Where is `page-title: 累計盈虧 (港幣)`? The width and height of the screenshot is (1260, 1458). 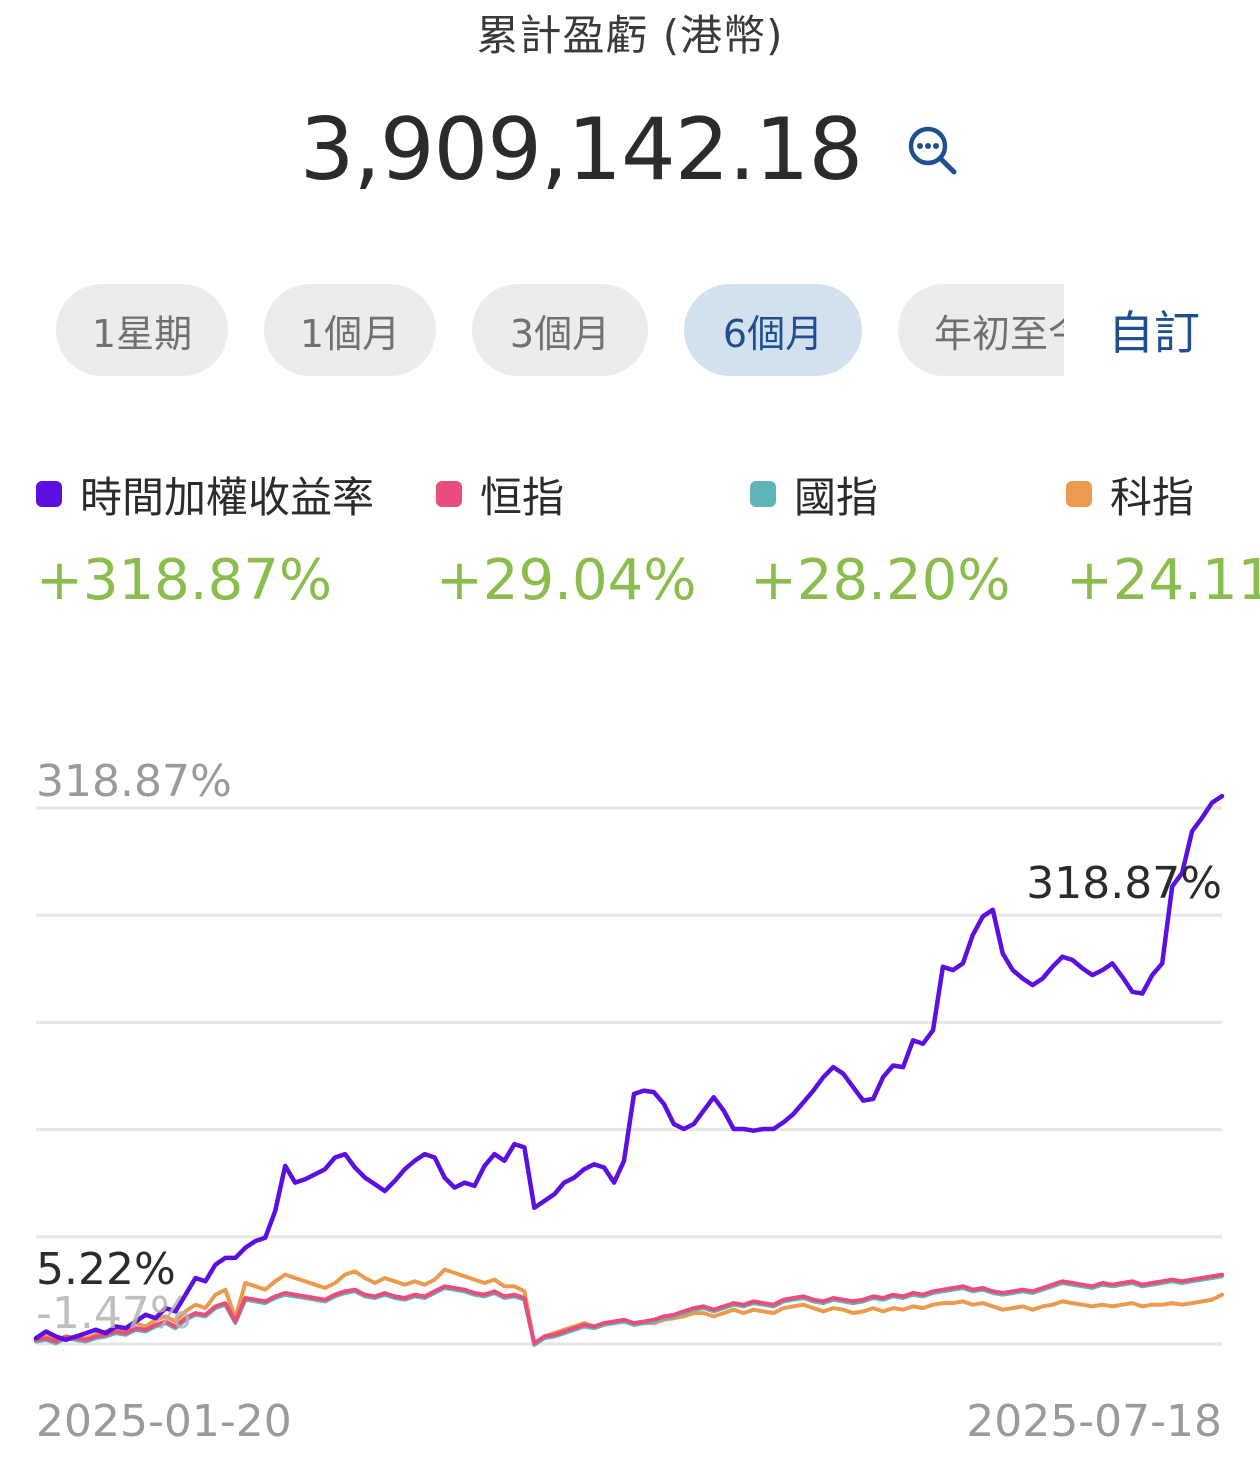
page-title: 累計盈虧 (港幣) is located at coordinates (630, 35).